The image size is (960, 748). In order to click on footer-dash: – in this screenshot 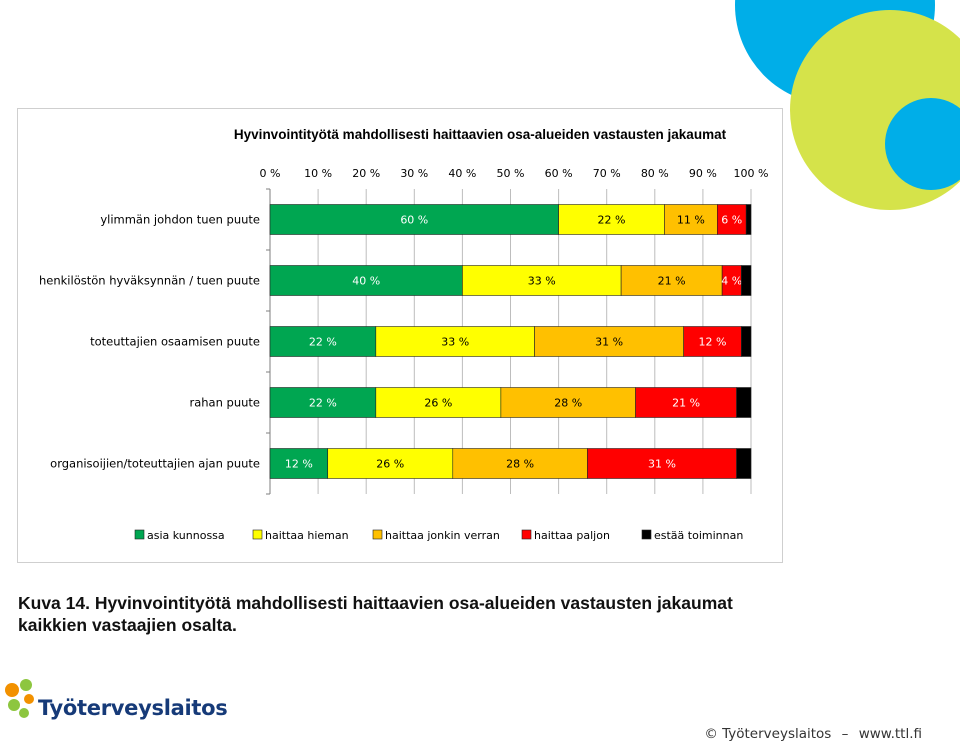, I will do `click(845, 734)`.